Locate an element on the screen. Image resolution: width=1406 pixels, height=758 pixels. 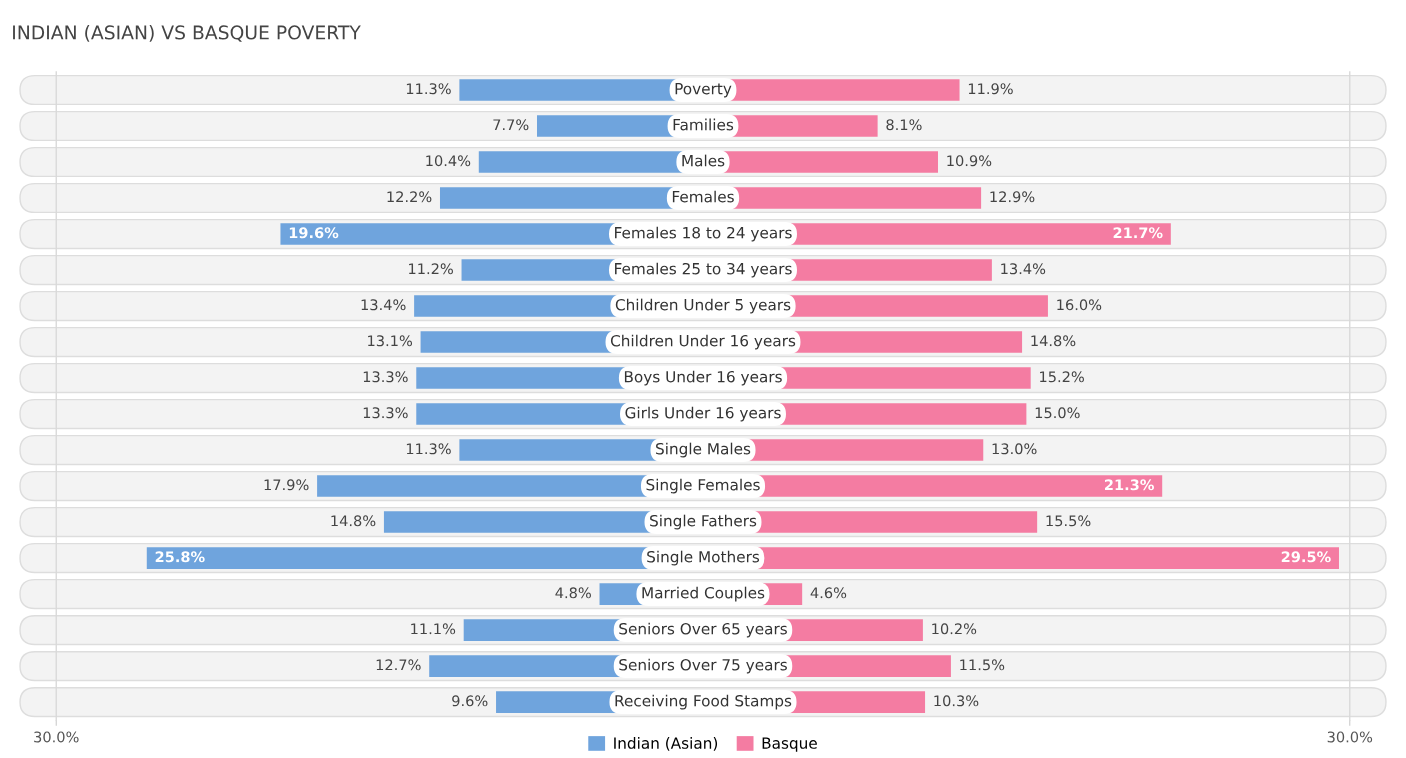
category-label: Seniors Over 75 years is located at coordinates (703, 666).